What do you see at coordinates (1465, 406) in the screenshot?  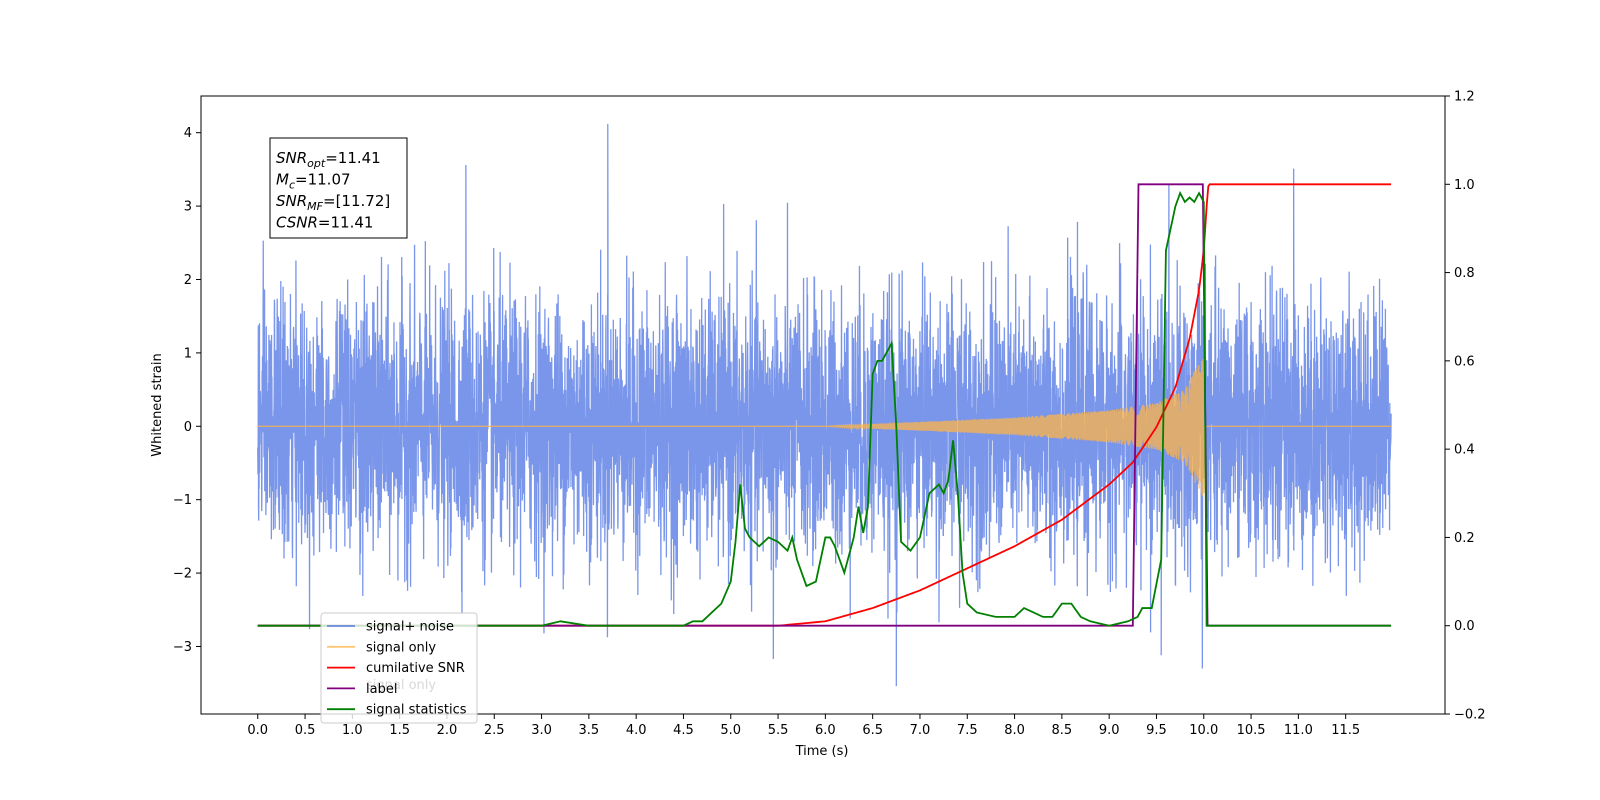 I see `y2-axis-ticks: −0.2 0.0 0.2 0.4 0.6 0.8 1.0 1.2` at bounding box center [1465, 406].